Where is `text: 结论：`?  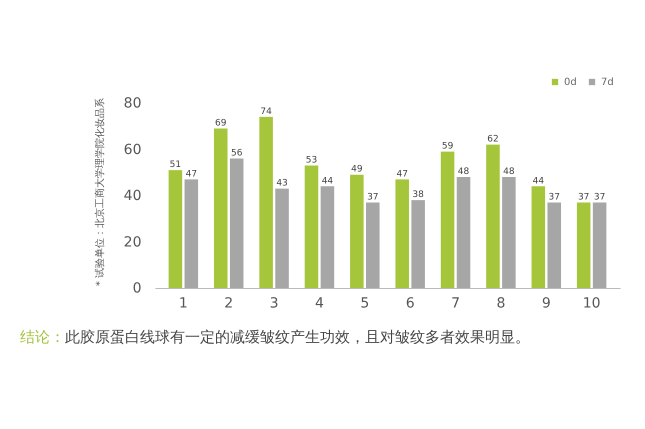 text: 结论： is located at coordinates (42, 337).